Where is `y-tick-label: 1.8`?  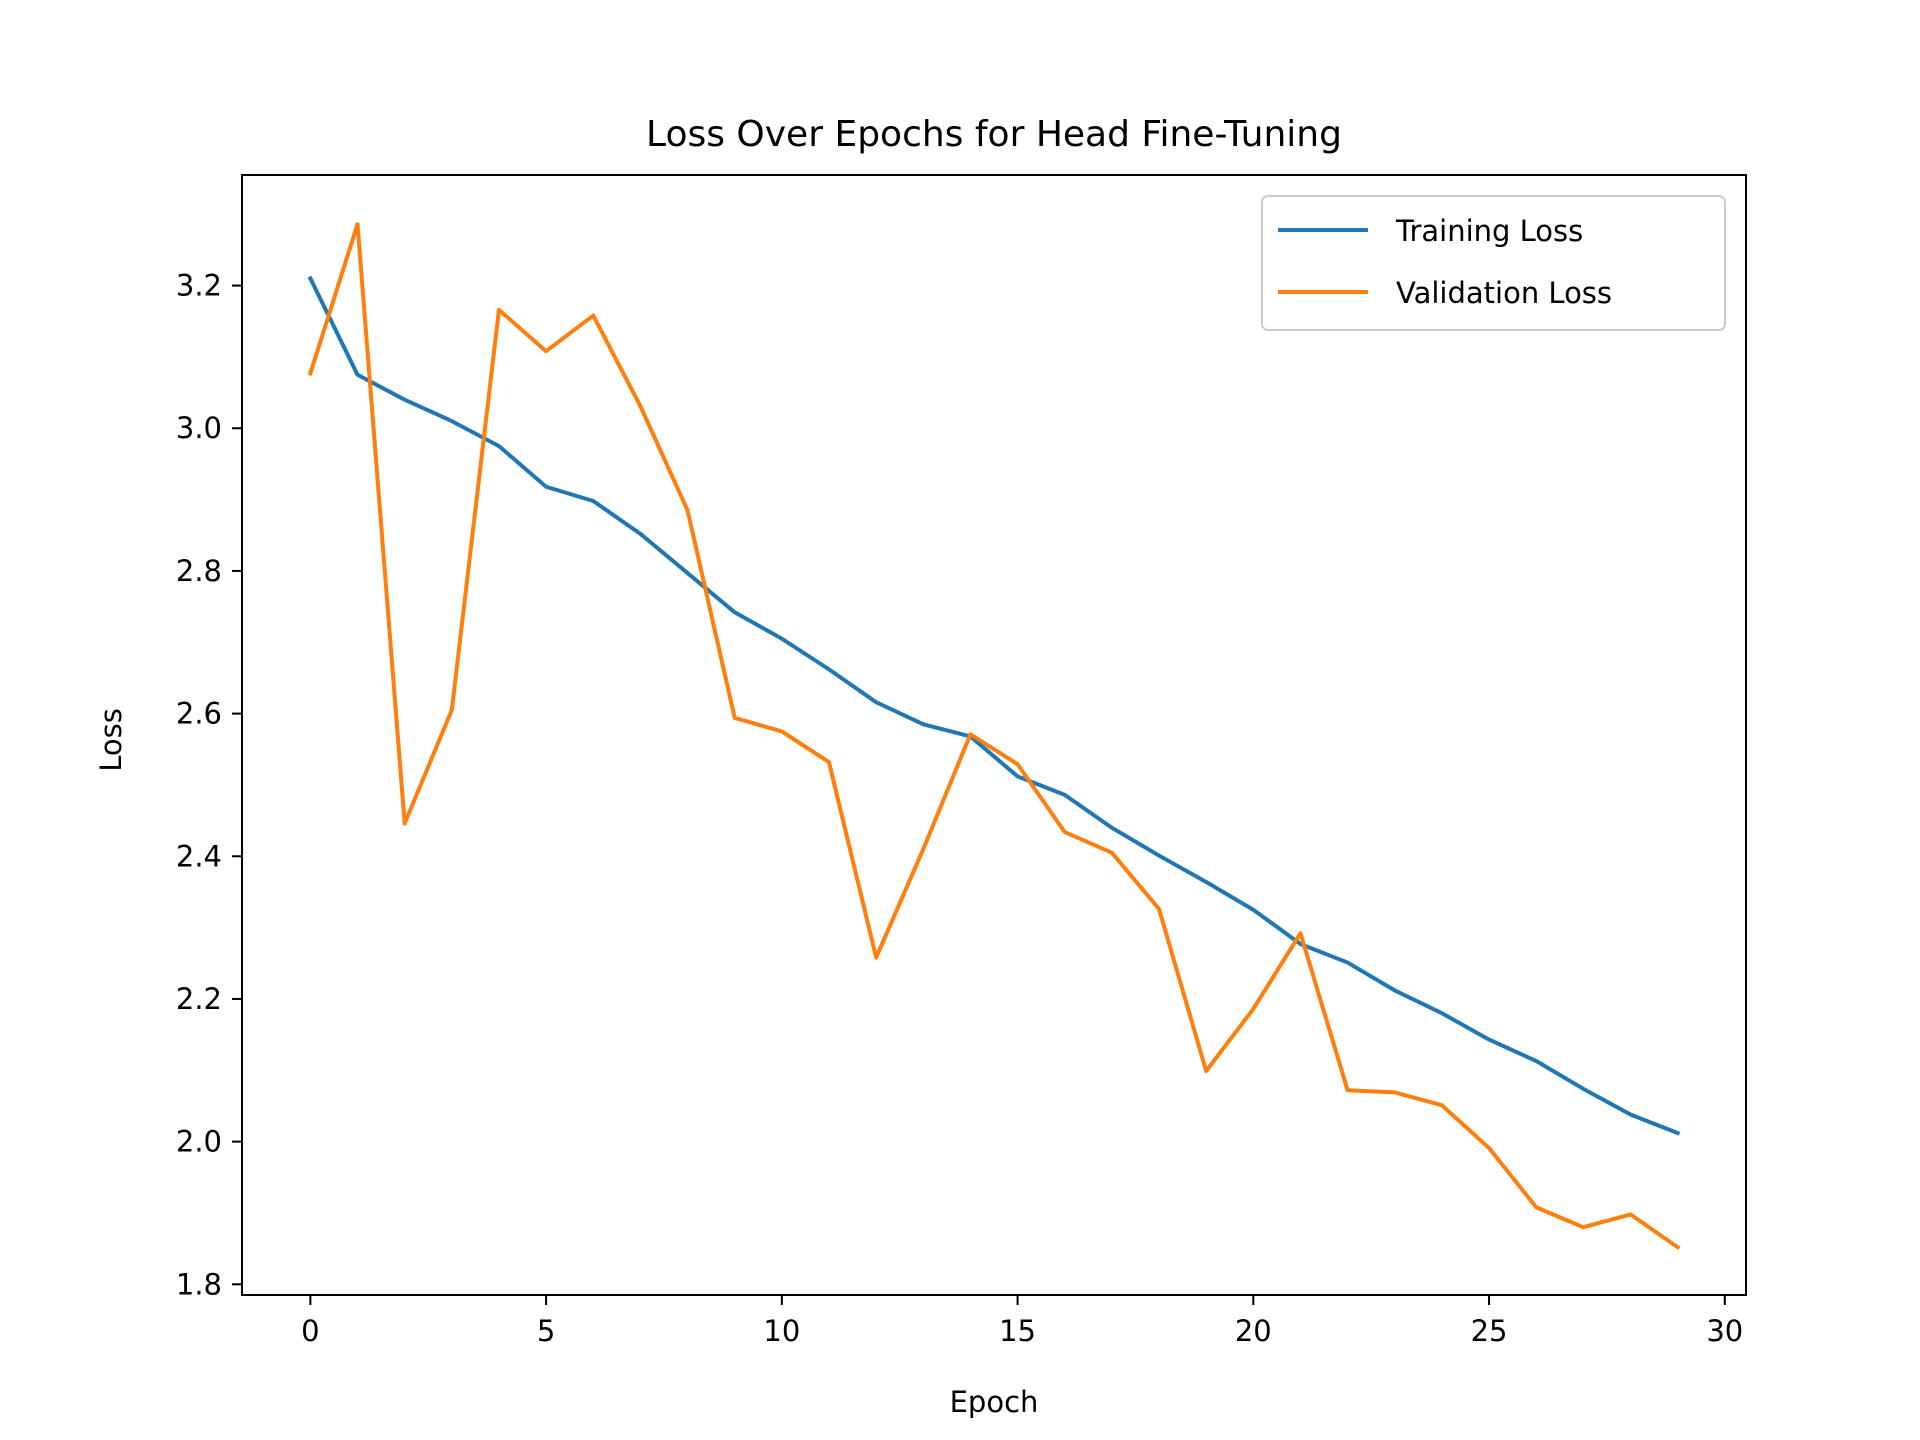
y-tick-label: 1.8 is located at coordinates (199, 1284).